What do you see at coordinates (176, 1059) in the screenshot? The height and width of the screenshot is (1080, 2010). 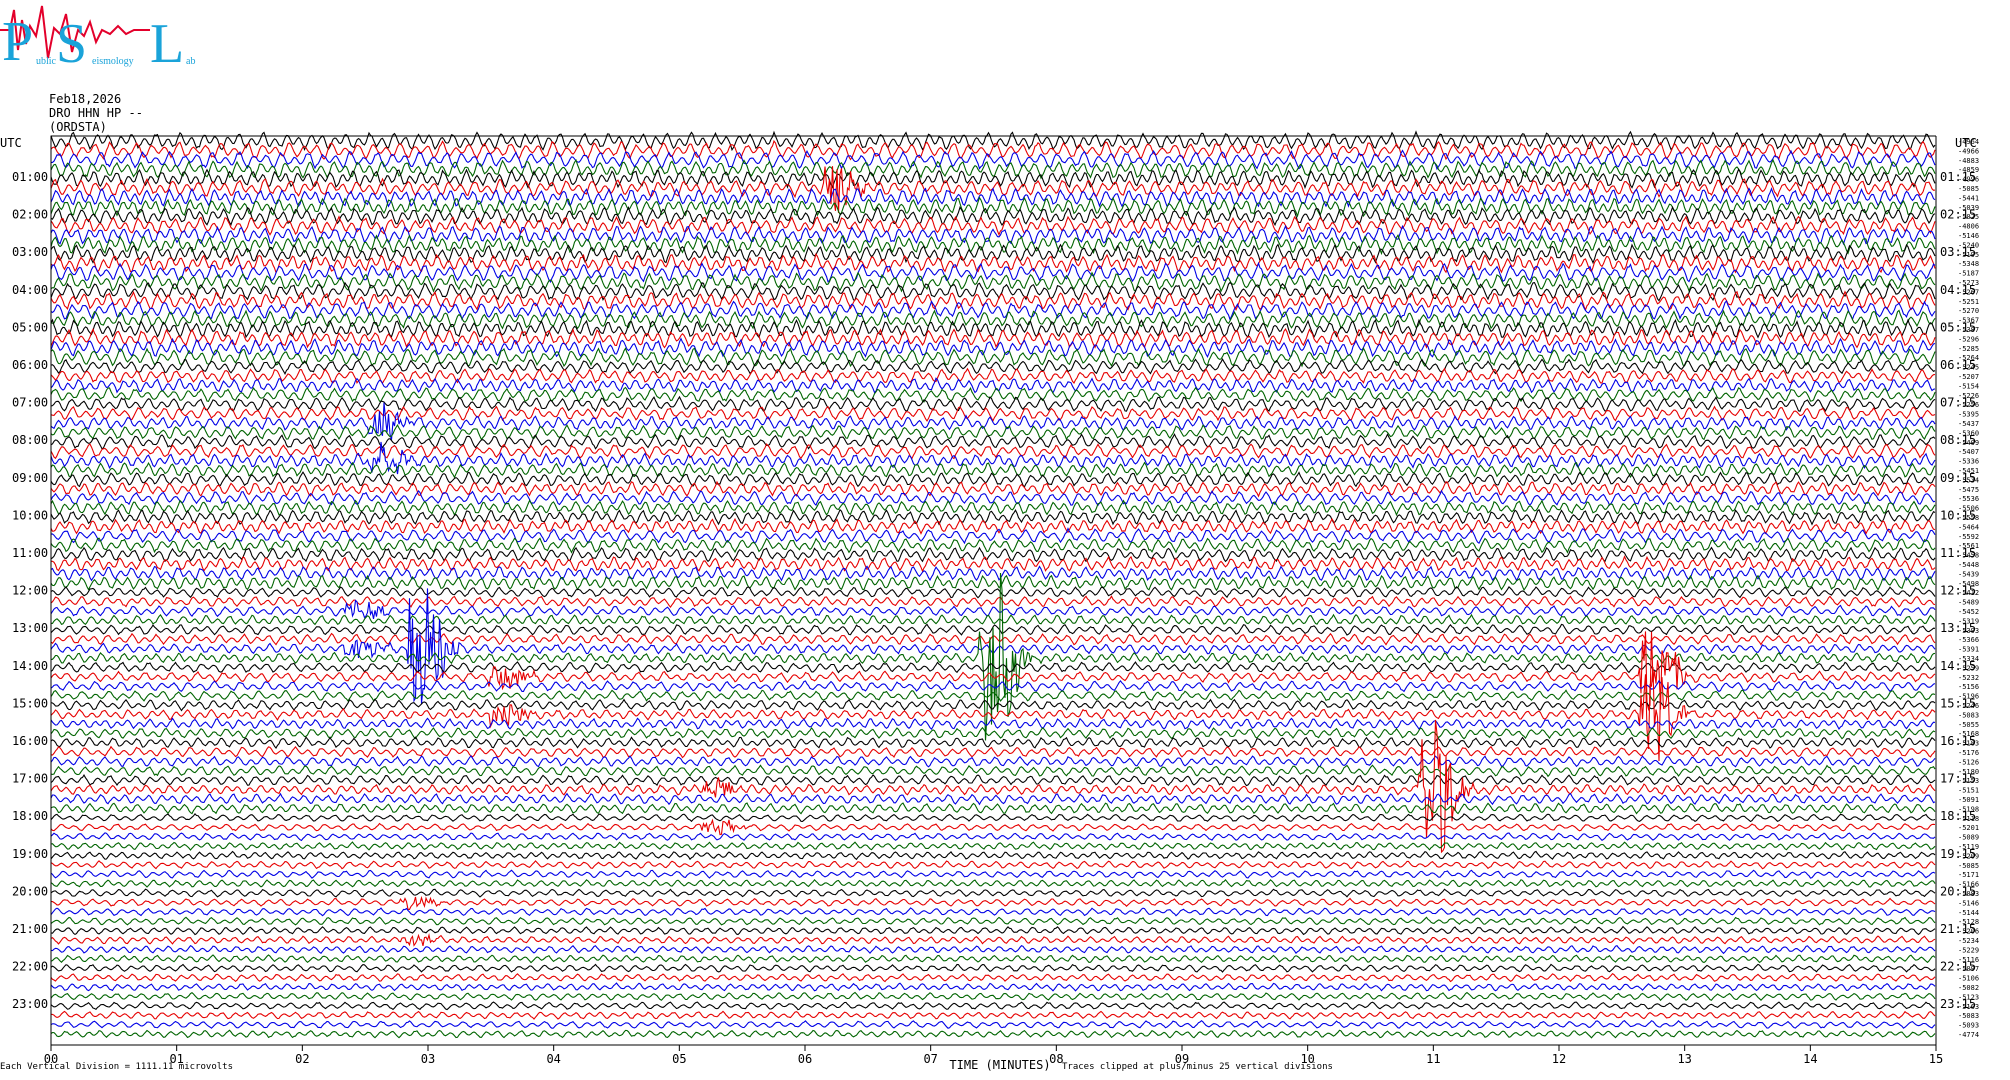 I see `x-tick-label: 01` at bounding box center [176, 1059].